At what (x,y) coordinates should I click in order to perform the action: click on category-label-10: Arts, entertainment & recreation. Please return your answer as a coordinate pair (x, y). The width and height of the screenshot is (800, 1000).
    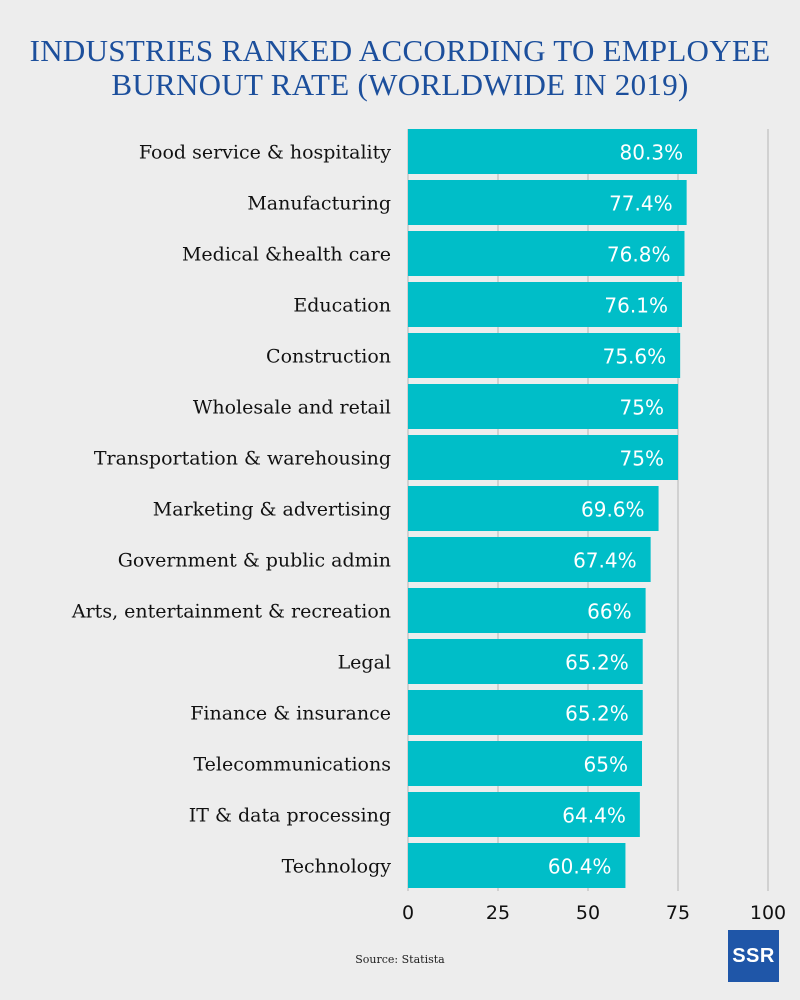
    Looking at the image, I should click on (231, 612).